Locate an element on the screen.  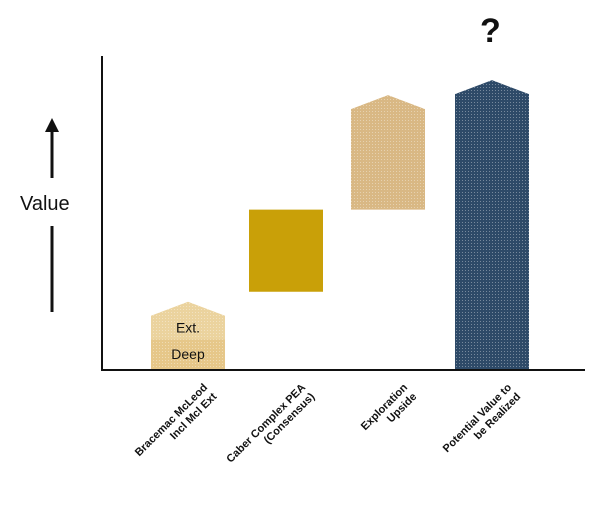
bar-0-segment-1-label: Ext. is located at coordinates (188, 327).